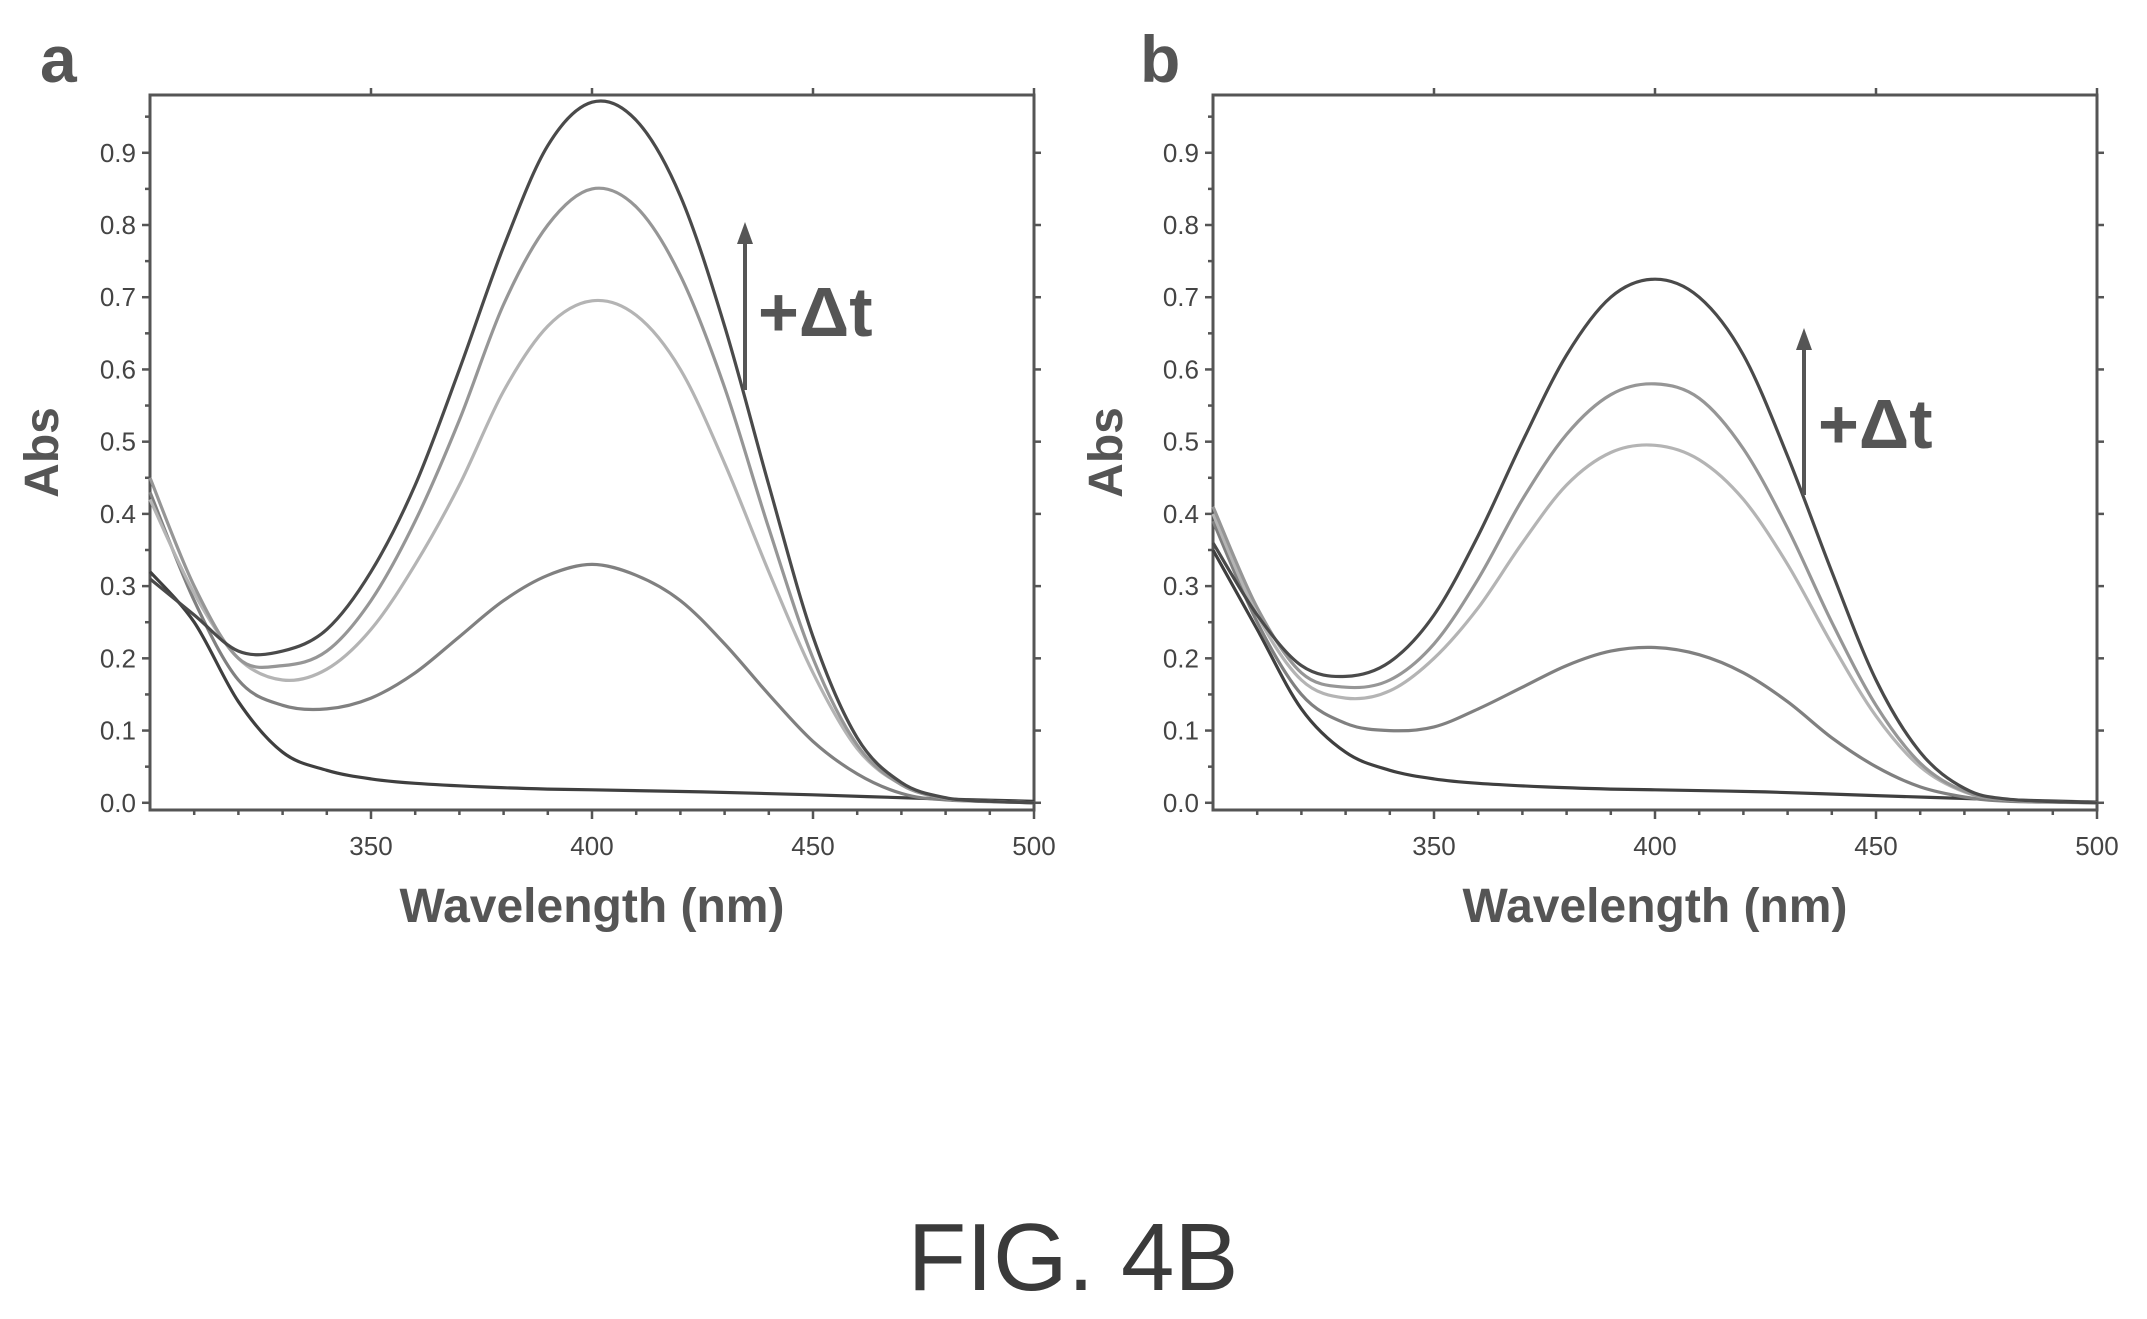 The width and height of the screenshot is (2147, 1319). Describe the element at coordinates (1073, 1257) in the screenshot. I see `figure-caption: FIG. 4B` at that location.